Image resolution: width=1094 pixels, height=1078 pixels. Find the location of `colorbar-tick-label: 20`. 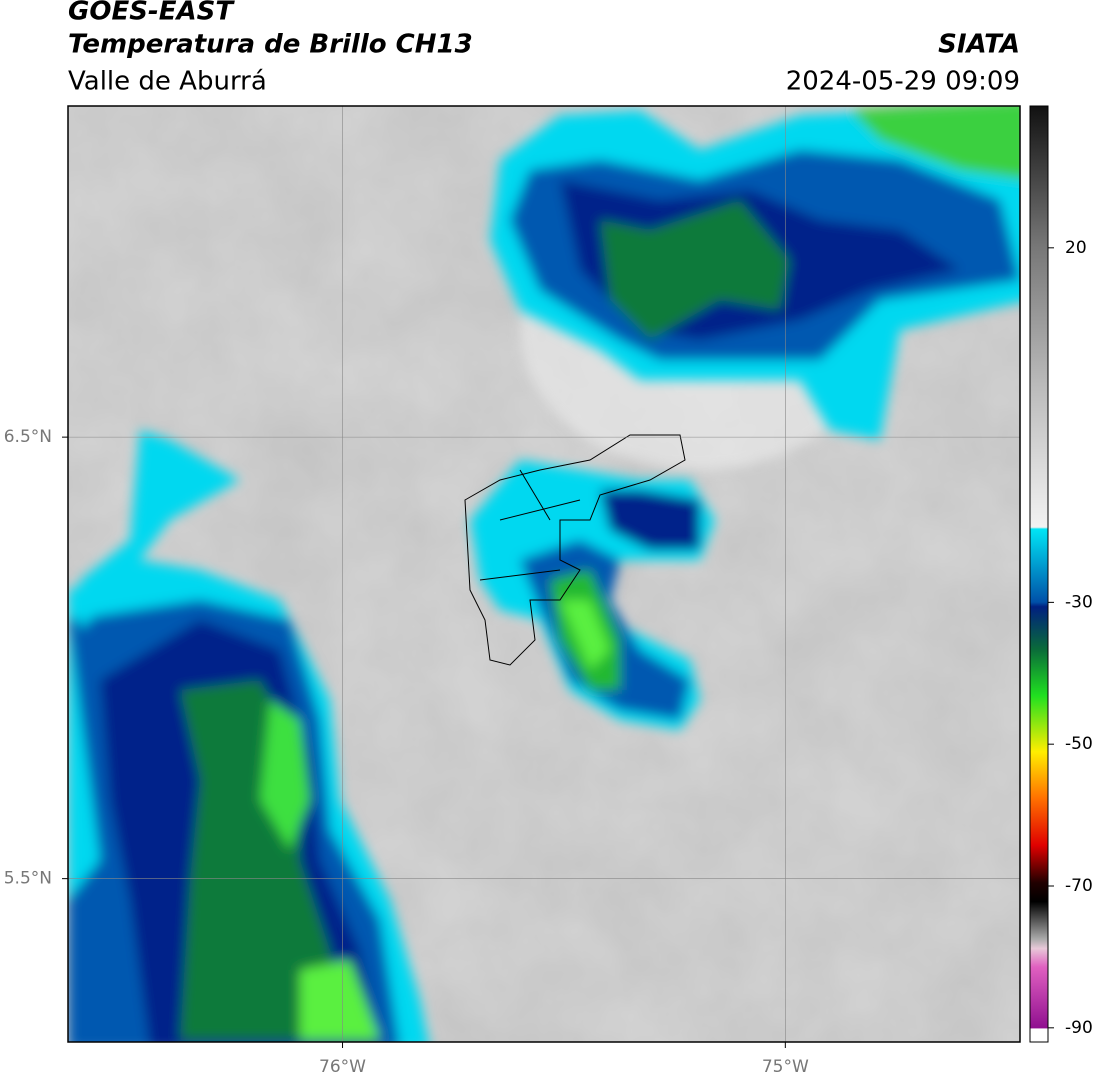

colorbar-tick-label: 20 is located at coordinates (1076, 248).